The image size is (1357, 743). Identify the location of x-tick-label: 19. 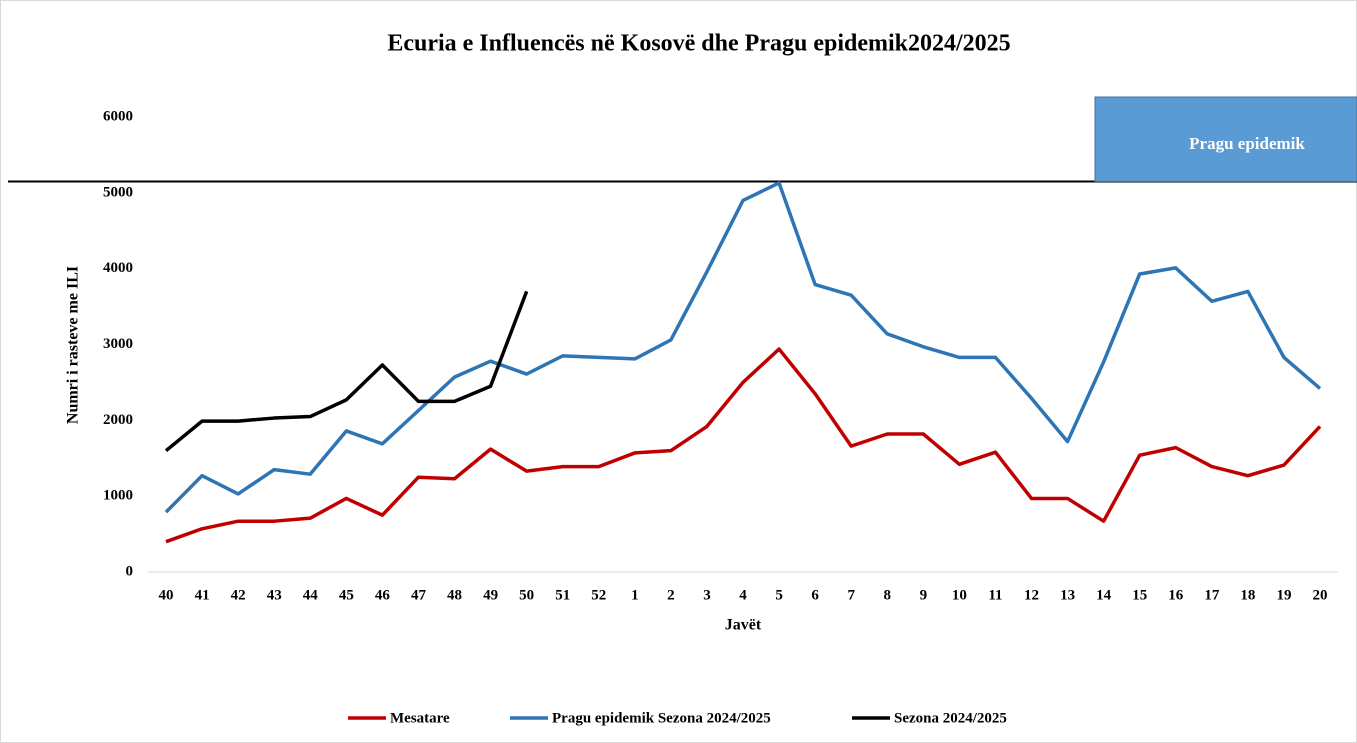
(1283, 595).